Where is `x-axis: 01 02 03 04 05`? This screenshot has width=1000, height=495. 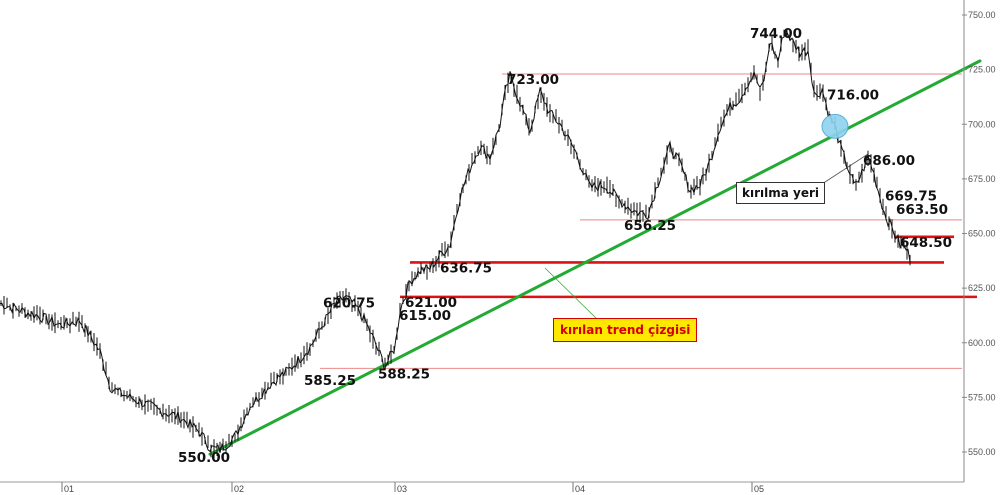 x-axis: 01 02 03 04 05 is located at coordinates (482, 487).